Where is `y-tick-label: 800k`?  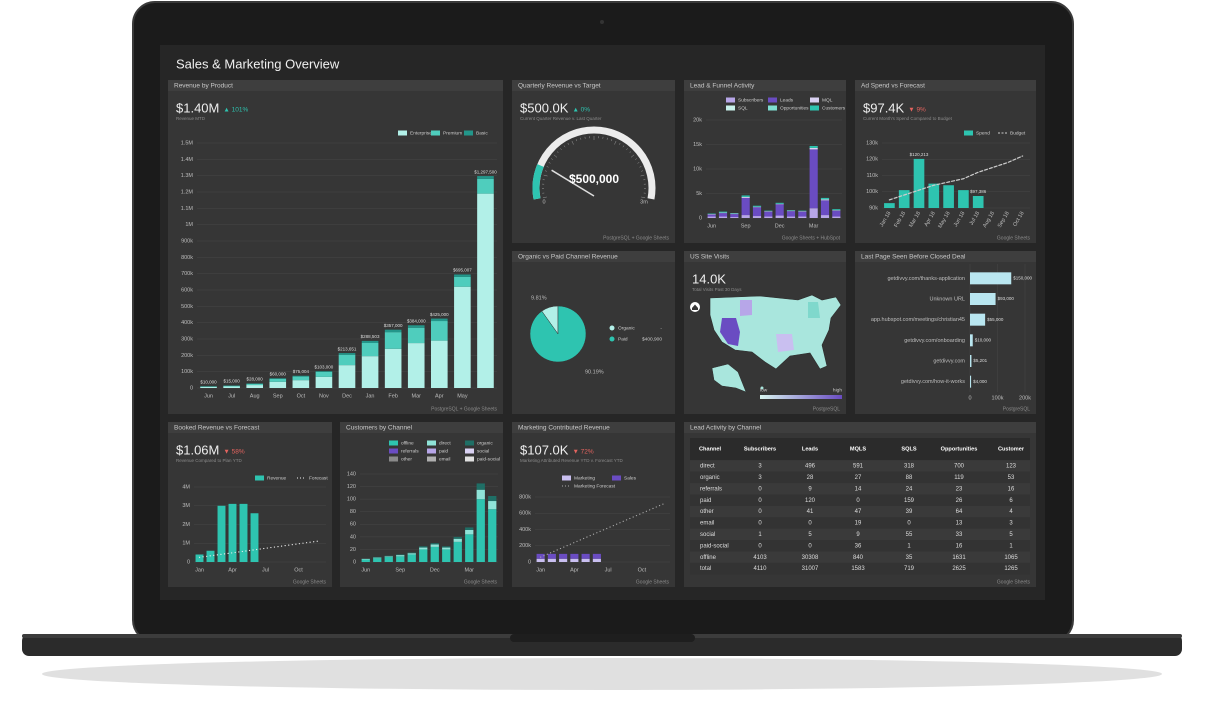 y-tick-label: 800k is located at coordinates (187, 258).